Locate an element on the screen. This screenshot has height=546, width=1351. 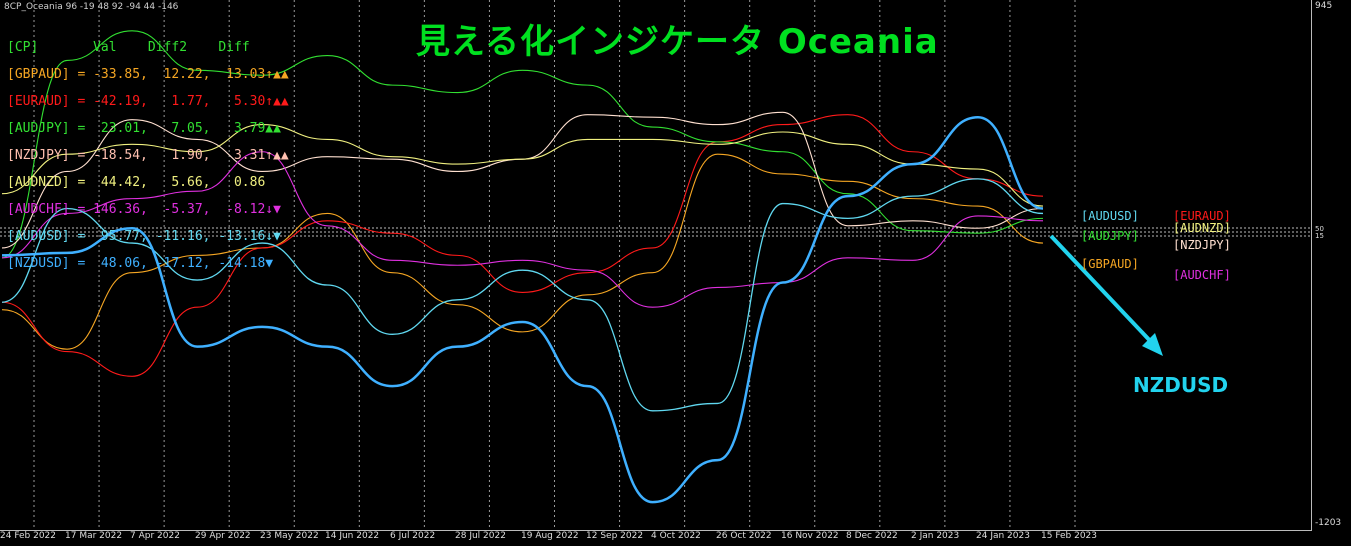
annotation-arrow is located at coordinates (1106, 295).